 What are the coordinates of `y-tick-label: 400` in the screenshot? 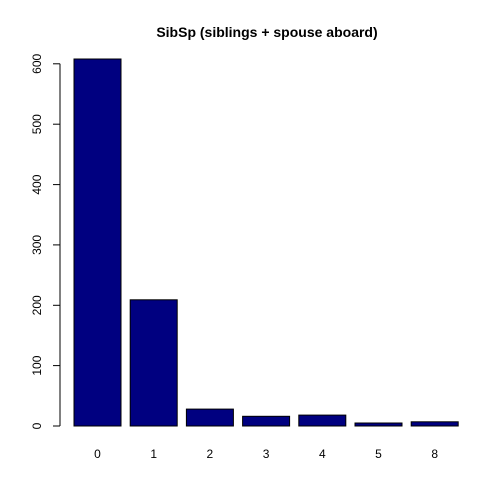 It's located at (37, 184).